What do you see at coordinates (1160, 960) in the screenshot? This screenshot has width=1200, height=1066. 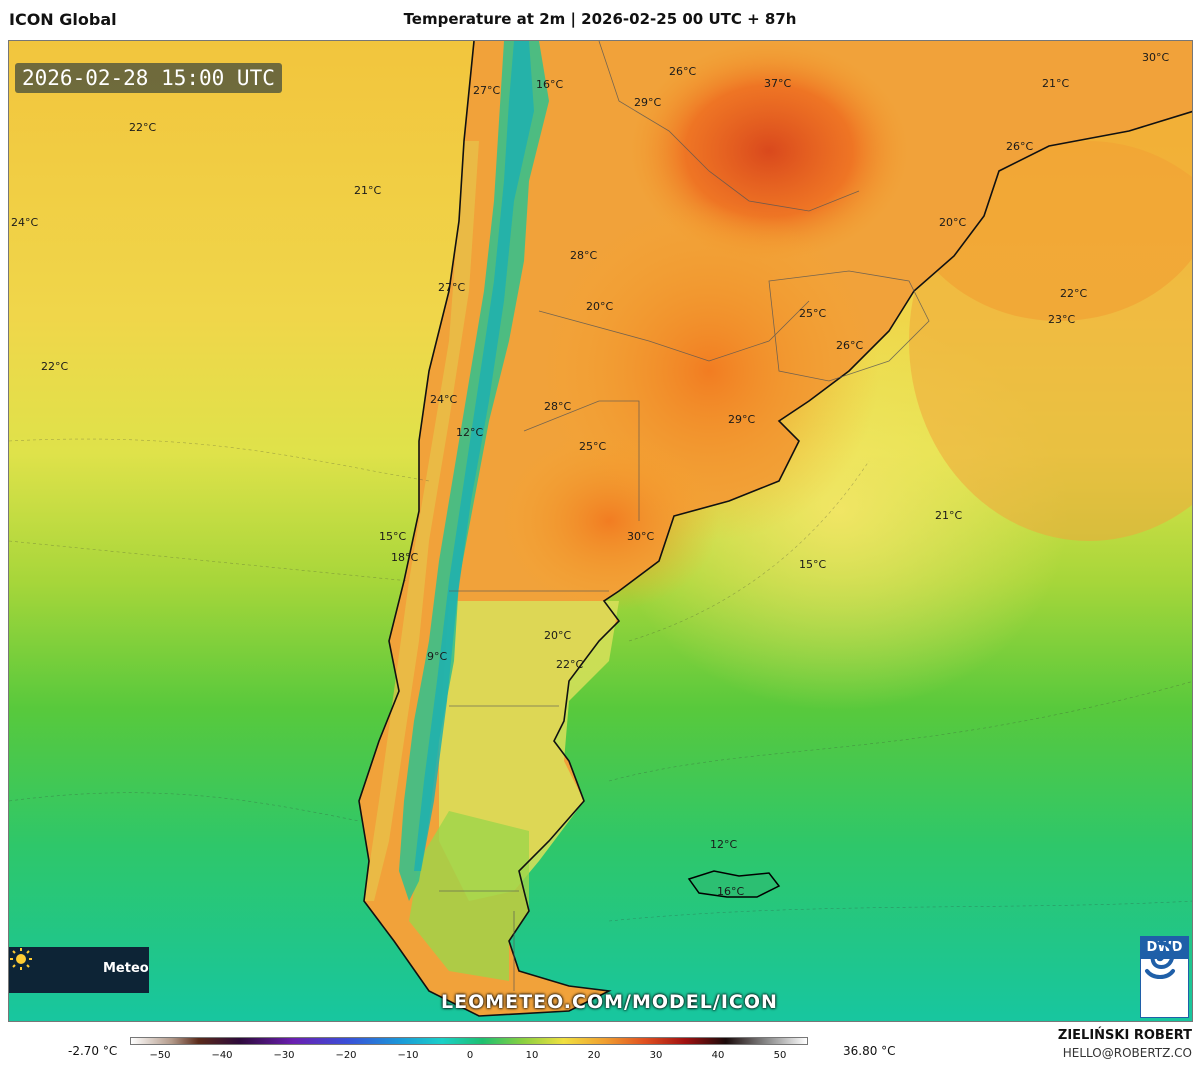 I see `swirl-icon` at bounding box center [1160, 960].